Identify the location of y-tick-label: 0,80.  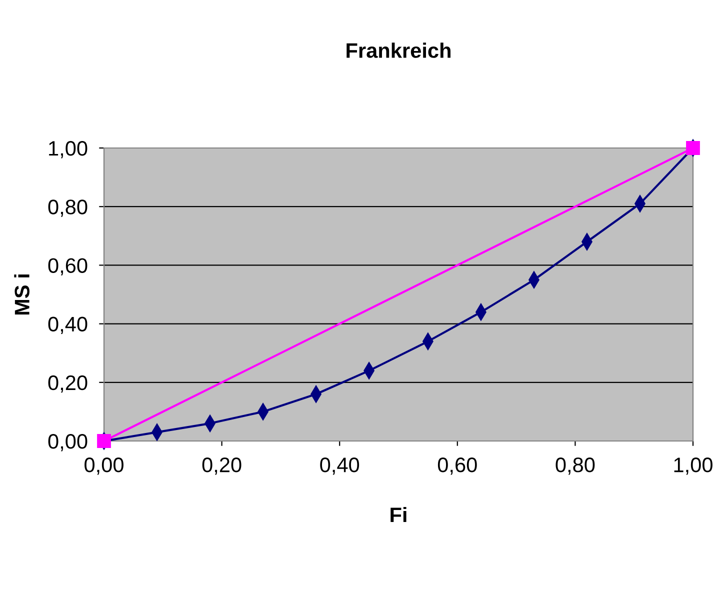
(68, 208).